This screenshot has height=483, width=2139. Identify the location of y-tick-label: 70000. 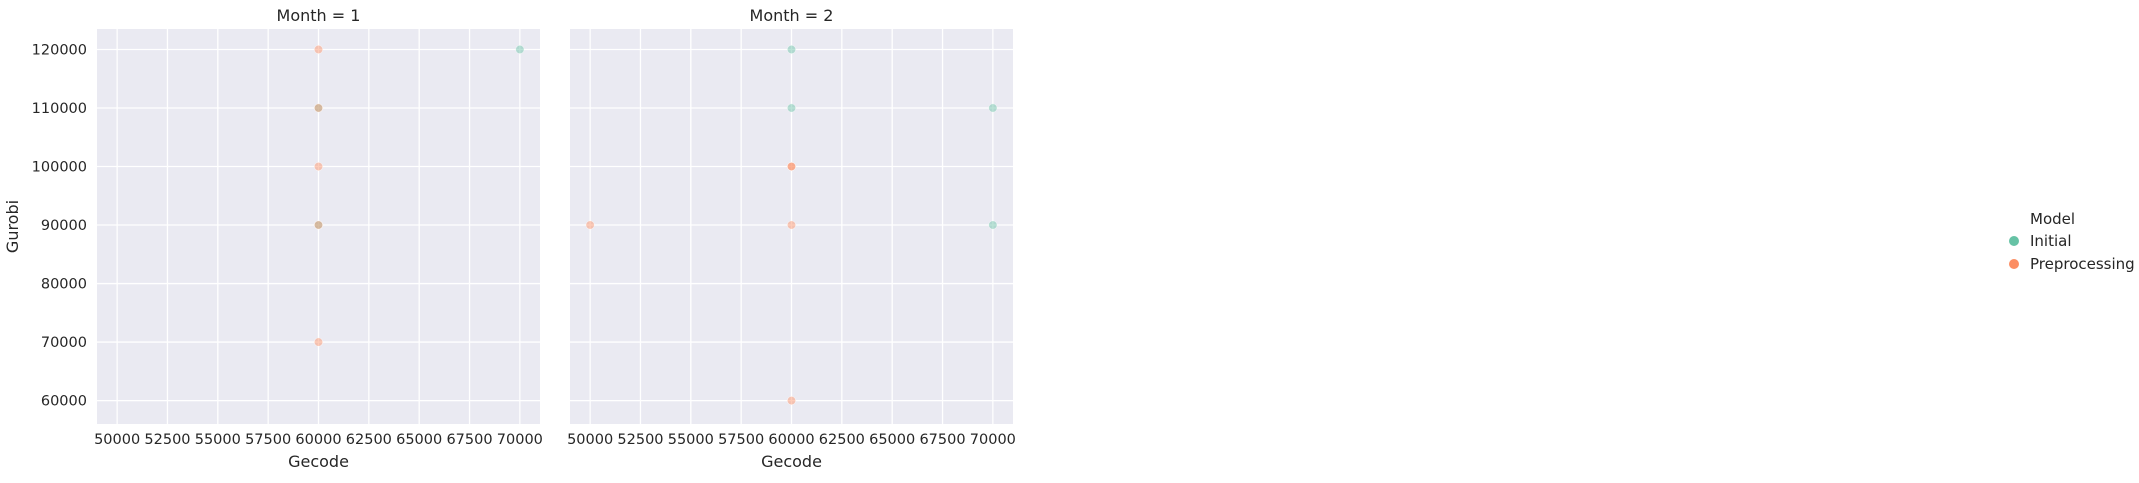
(64, 343).